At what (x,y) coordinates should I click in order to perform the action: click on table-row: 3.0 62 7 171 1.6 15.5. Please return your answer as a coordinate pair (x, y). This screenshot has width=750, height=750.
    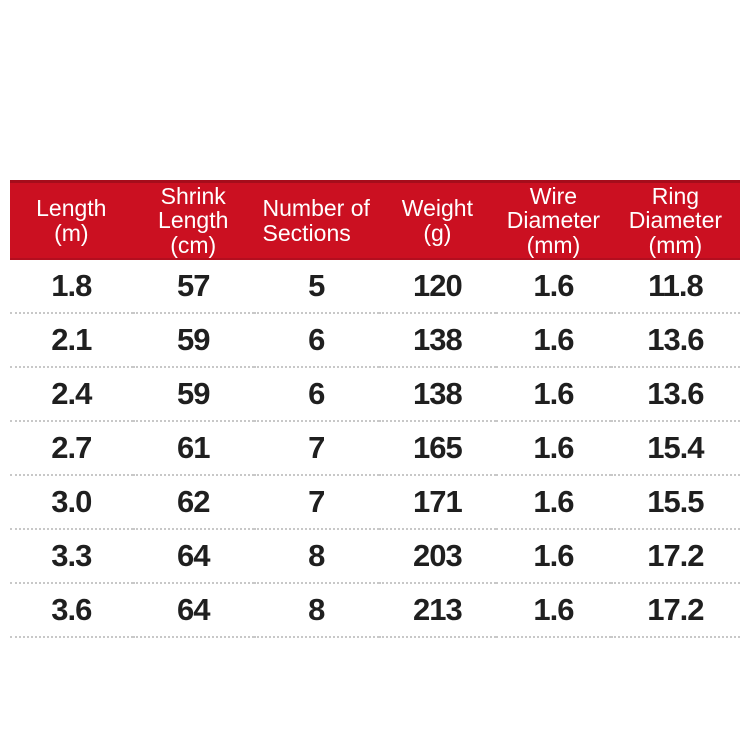
    Looking at the image, I should click on (375, 502).